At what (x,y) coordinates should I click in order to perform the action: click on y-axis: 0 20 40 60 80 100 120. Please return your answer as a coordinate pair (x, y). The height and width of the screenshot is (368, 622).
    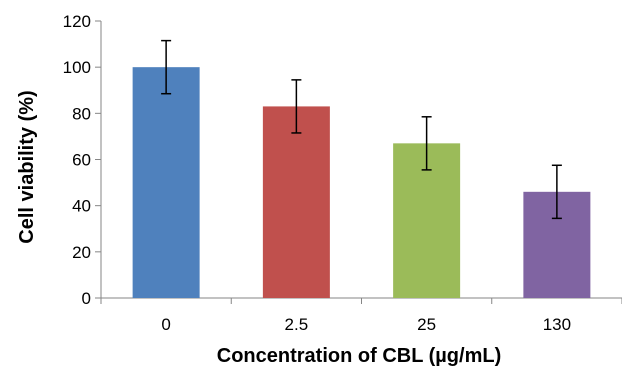
    Looking at the image, I should click on (82, 160).